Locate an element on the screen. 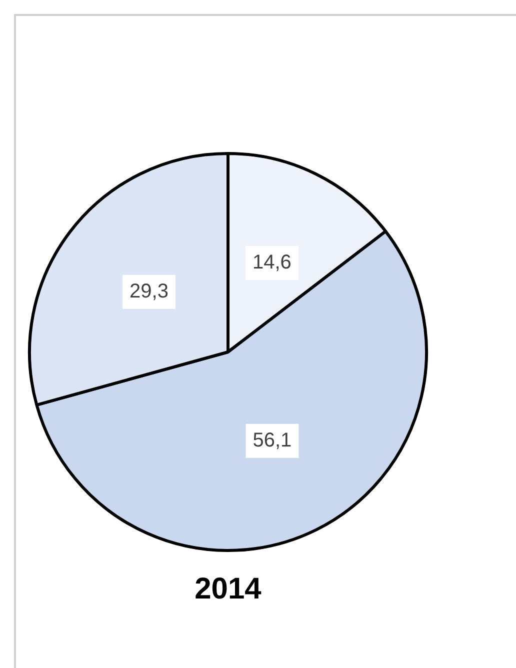  data-label: 14,6 is located at coordinates (272, 263).